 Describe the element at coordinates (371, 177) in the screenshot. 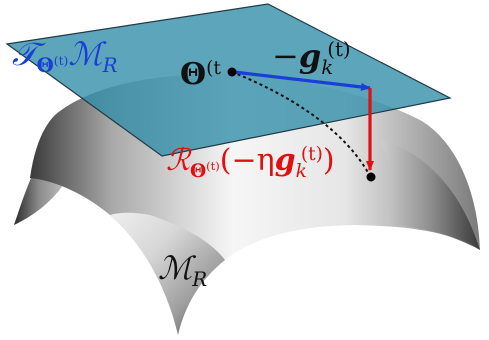

I see `updated-point-dot` at that location.